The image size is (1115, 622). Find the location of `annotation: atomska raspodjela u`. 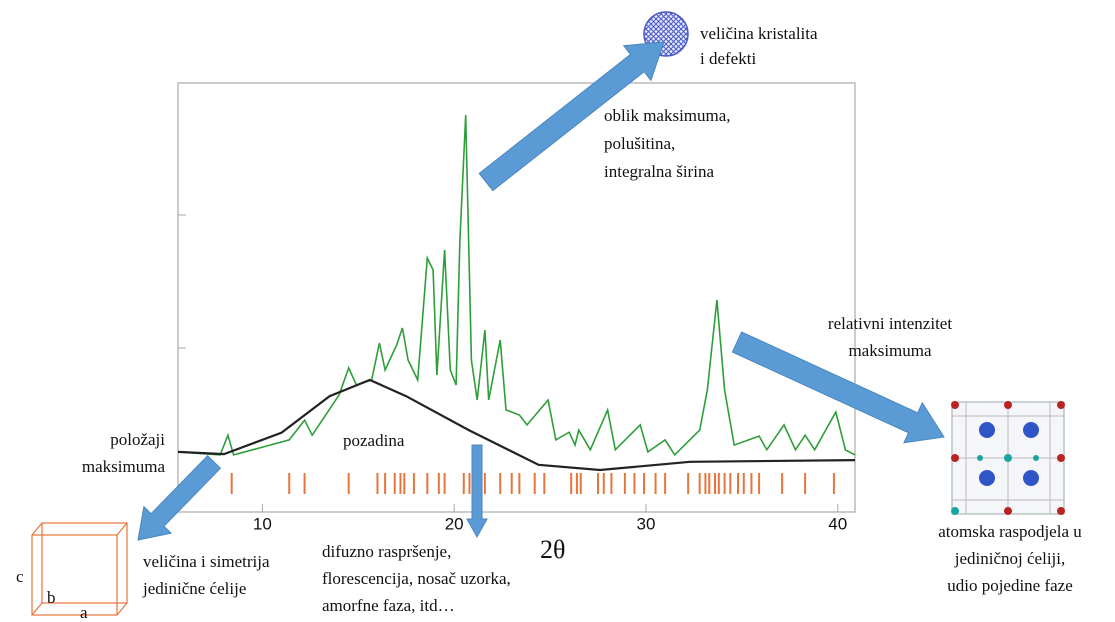

annotation: atomska raspodjela u is located at coordinates (1010, 531).